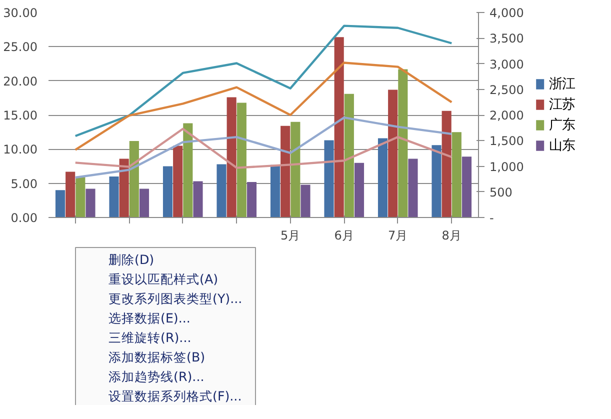 This screenshot has width=611, height=419. Describe the element at coordinates (398, 235) in the screenshot. I see `x-tick-label: 7月` at that location.